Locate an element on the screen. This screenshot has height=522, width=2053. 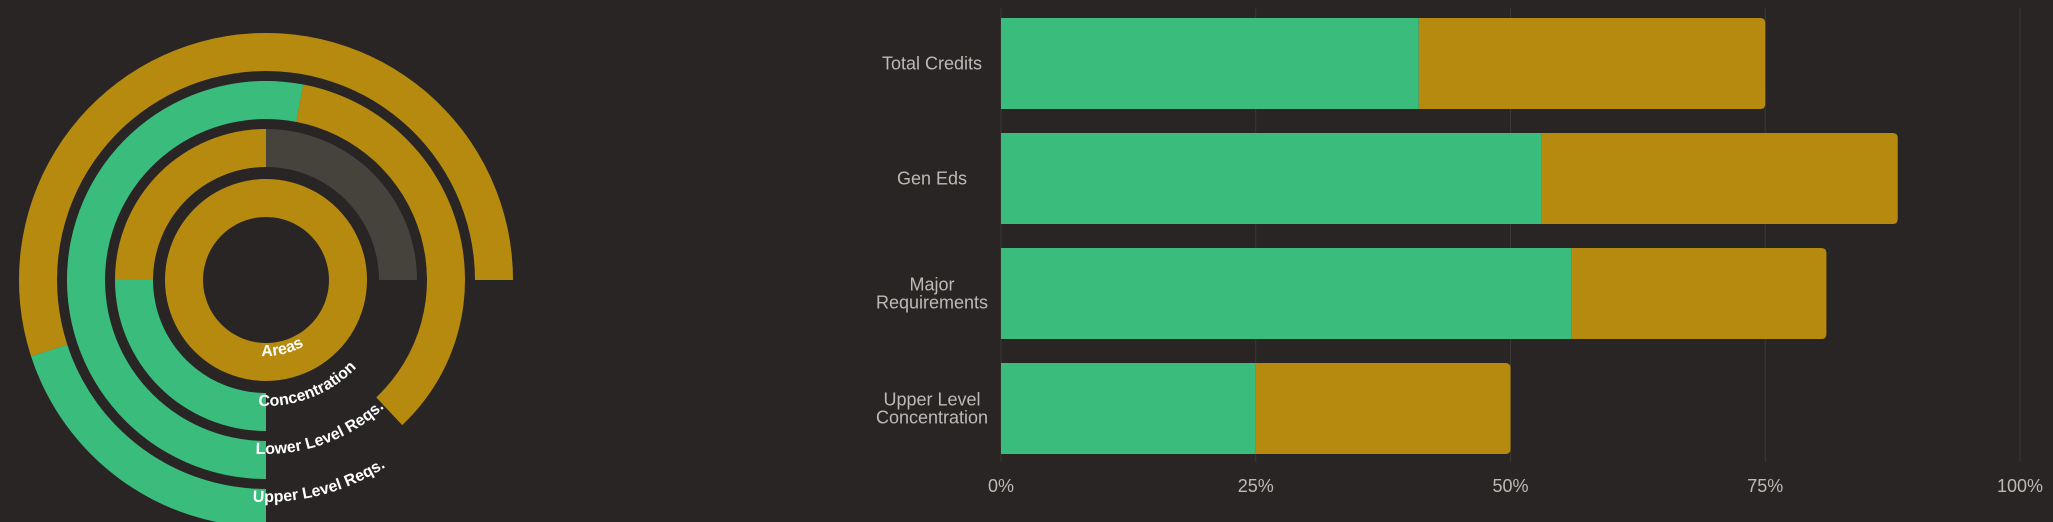
category-label: Total Credits is located at coordinates (932, 64).